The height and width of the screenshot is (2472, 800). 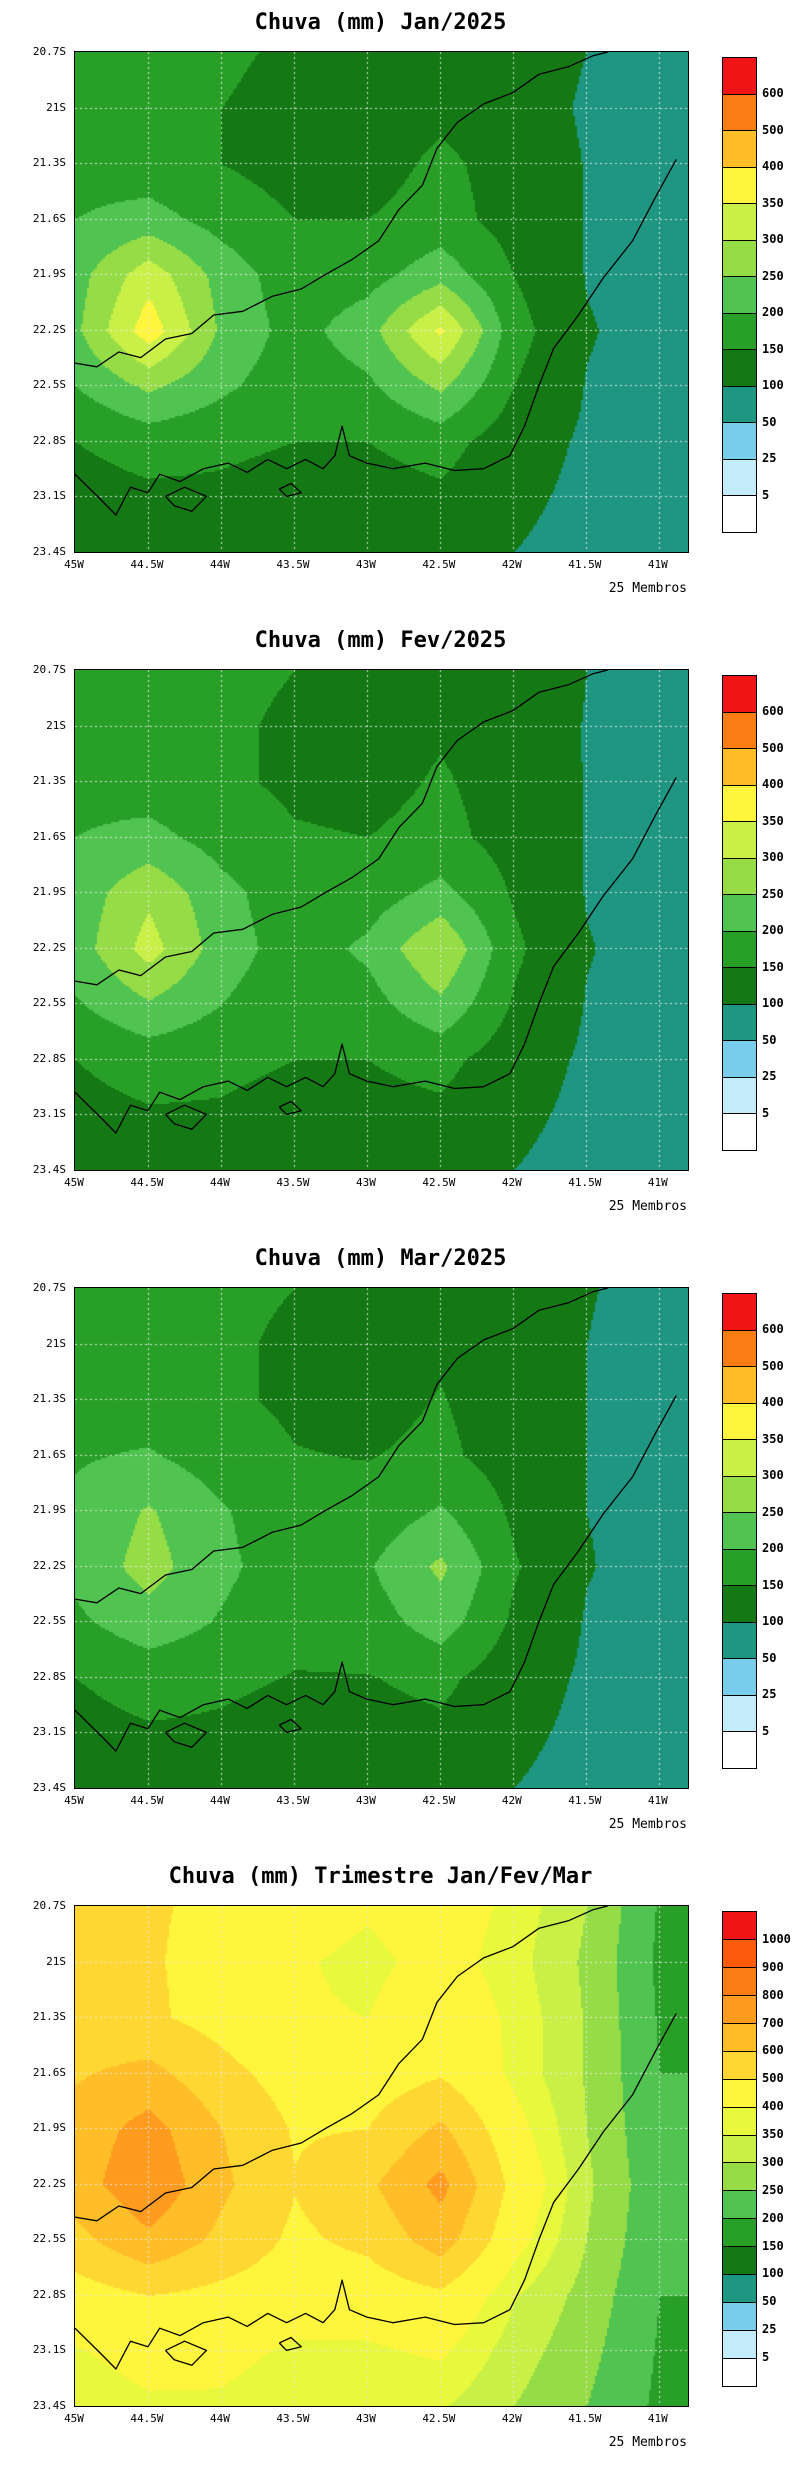 I want to click on y-tick-label: 23.1S, so click(x=49, y=1732).